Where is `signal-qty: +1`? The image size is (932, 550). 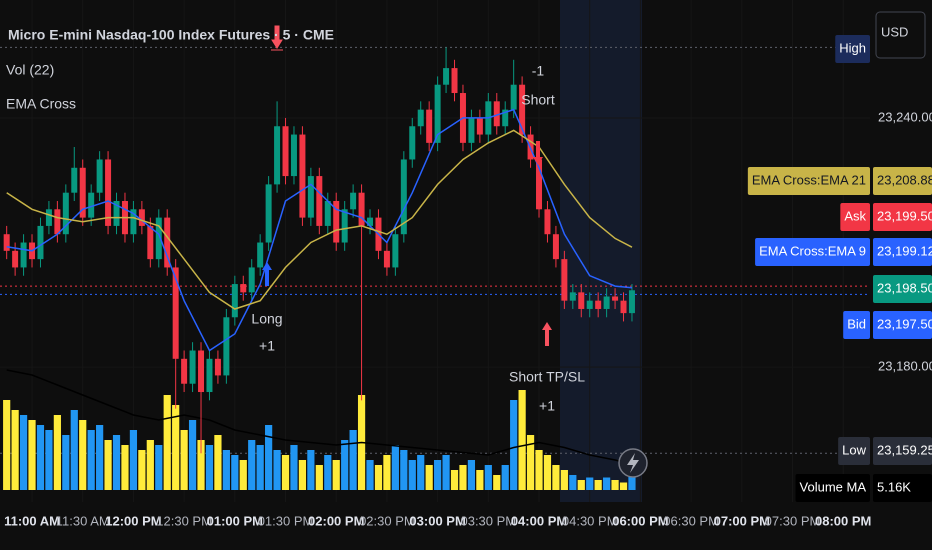 signal-qty: +1 is located at coordinates (547, 406).